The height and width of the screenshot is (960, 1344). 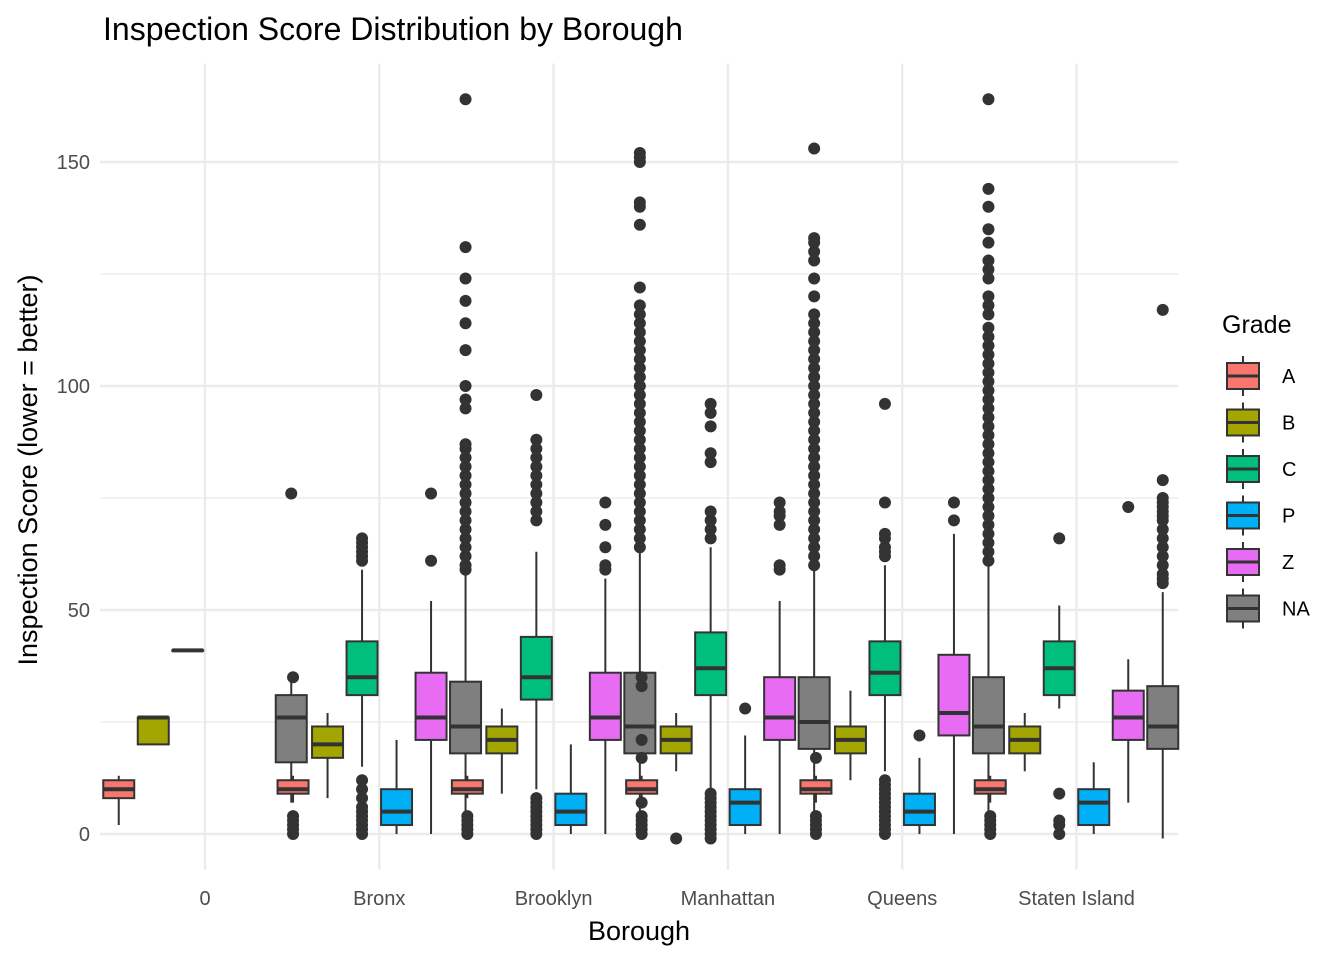 I want to click on y-axis-ticks: 0 50 100 150, so click(x=73, y=499).